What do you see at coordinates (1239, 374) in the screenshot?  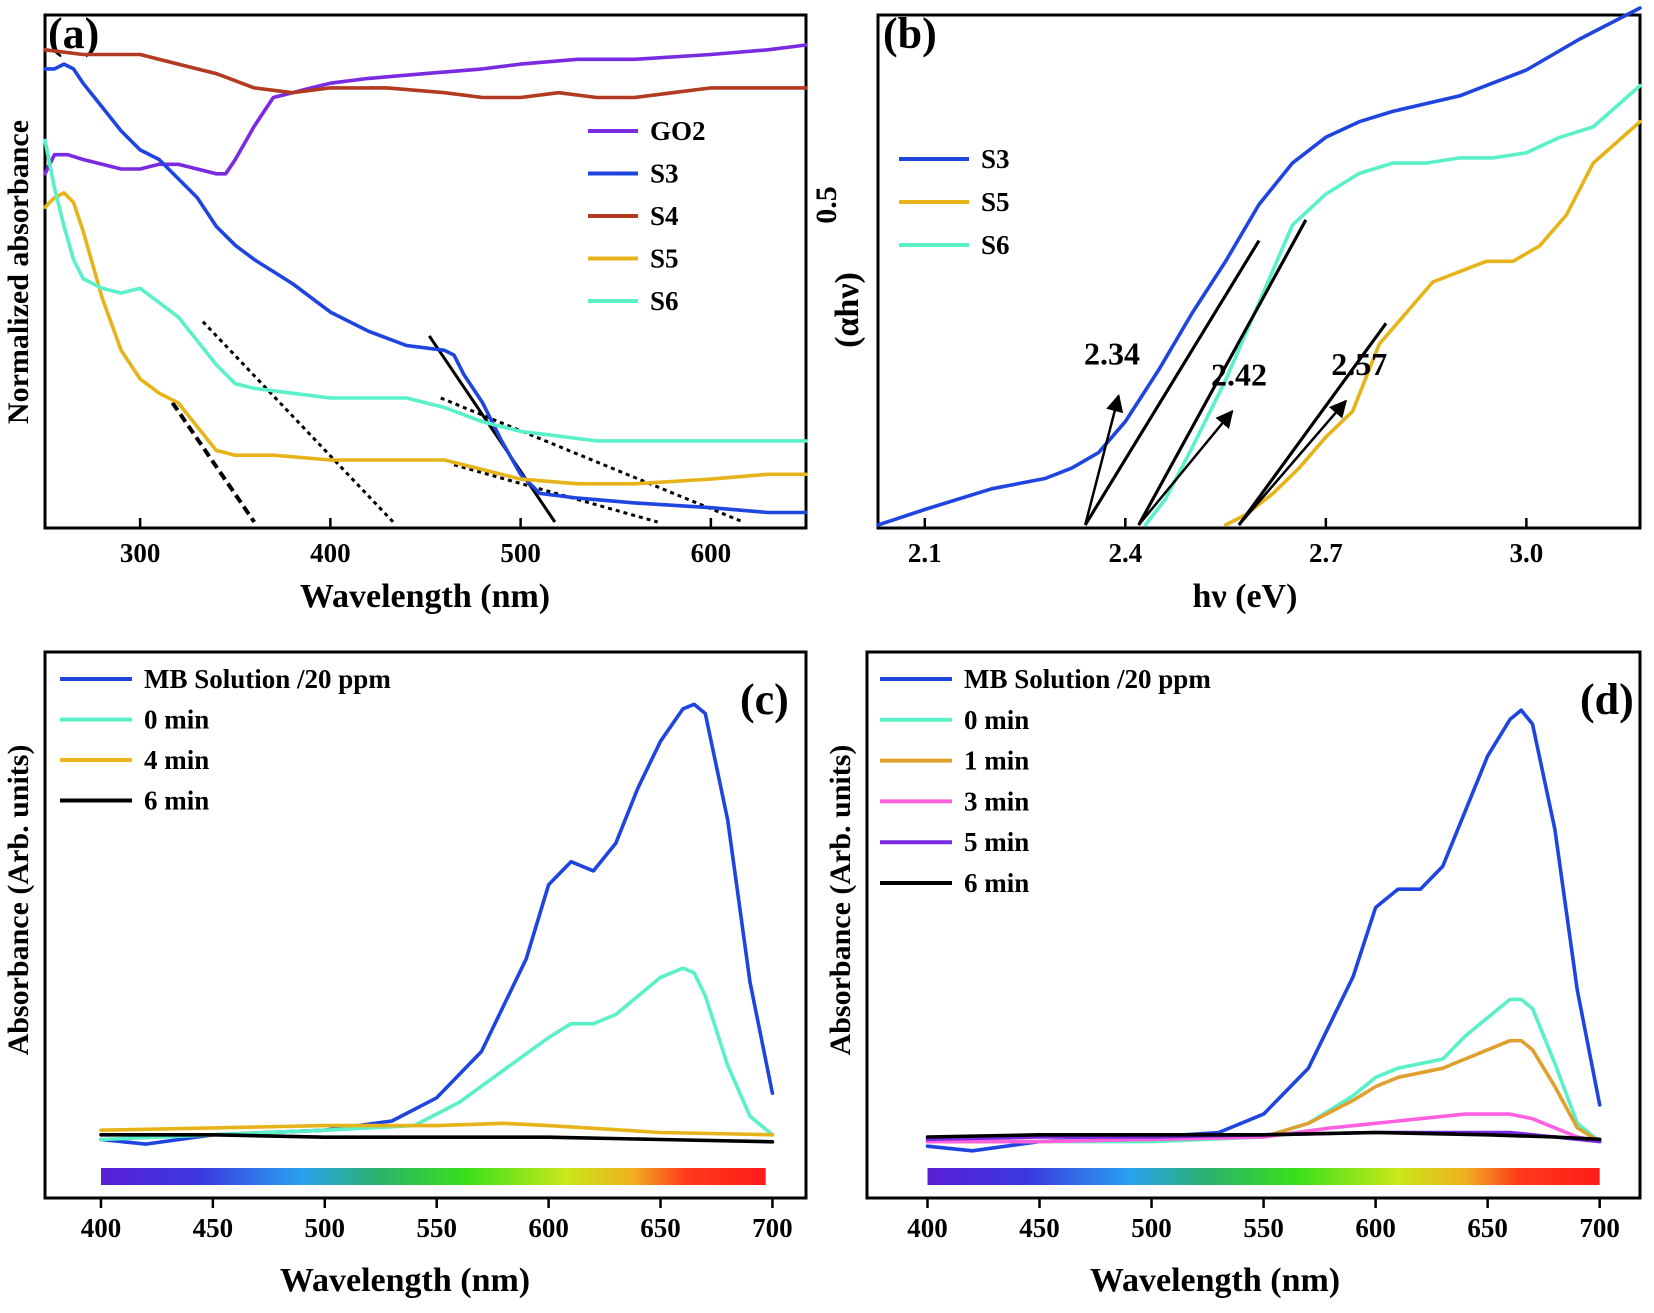 I see `annotation-label: 2.42` at bounding box center [1239, 374].